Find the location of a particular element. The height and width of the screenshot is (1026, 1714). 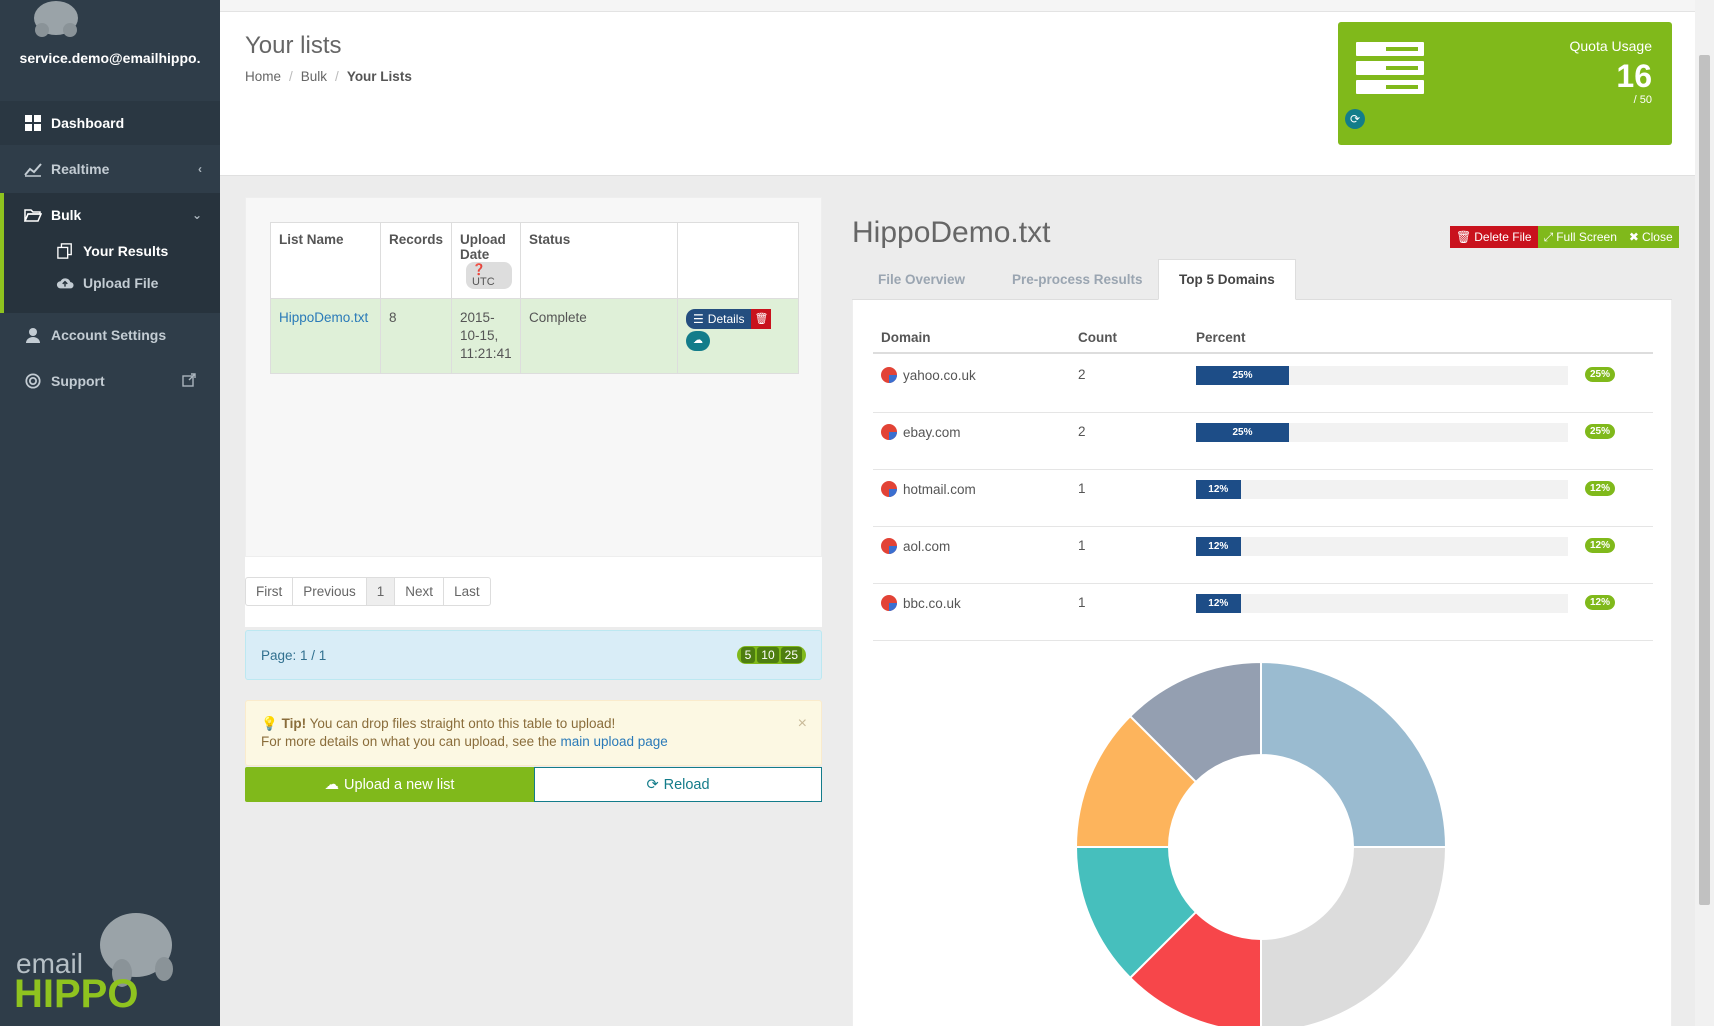

pagination: First Previous 1 Next Last is located at coordinates (368, 591).